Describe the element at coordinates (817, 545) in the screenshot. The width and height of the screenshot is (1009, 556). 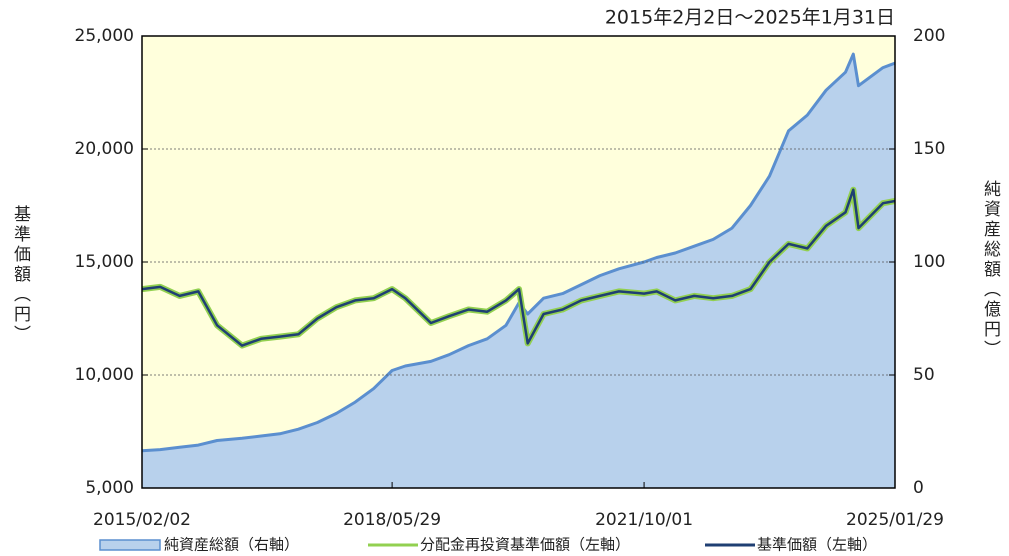
I see `legend-label: 基準価額（左軸）` at that location.